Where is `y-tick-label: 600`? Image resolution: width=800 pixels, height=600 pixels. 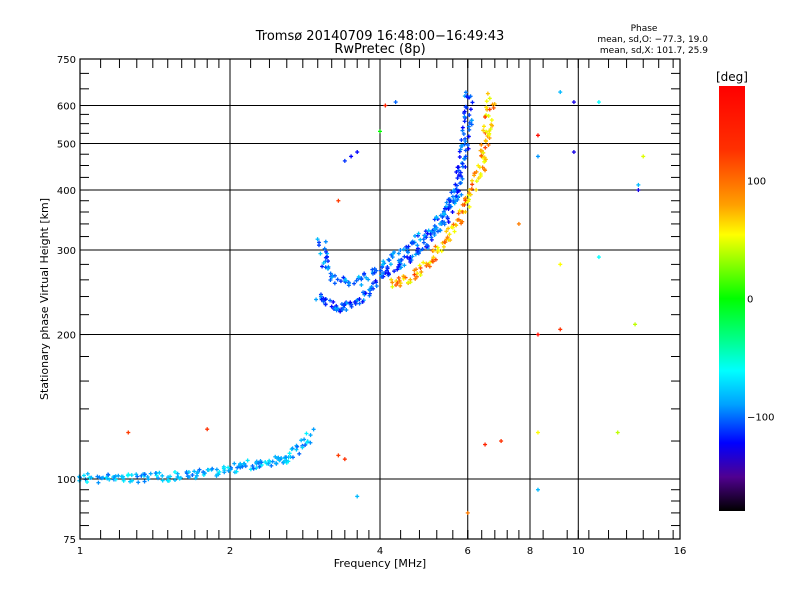
y-tick-label: 600 is located at coordinates (66, 107).